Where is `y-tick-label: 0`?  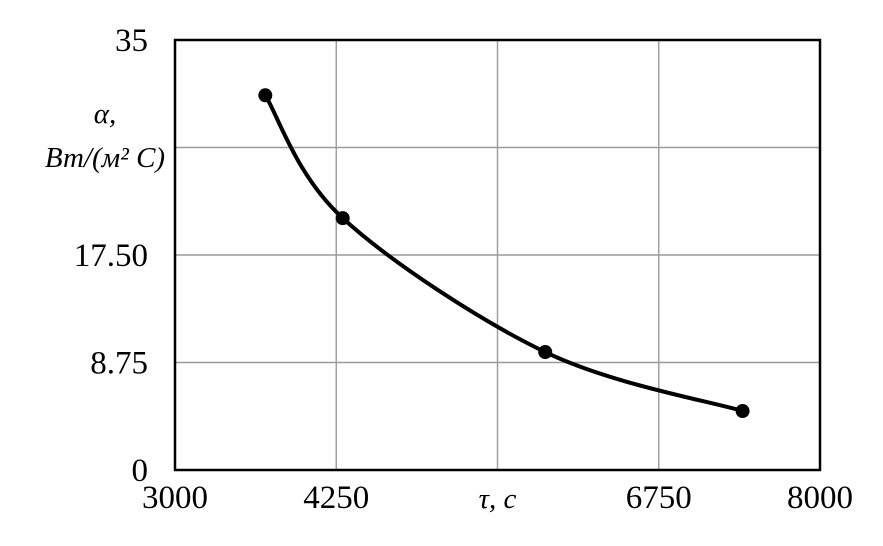
y-tick-label: 0 is located at coordinates (140, 471).